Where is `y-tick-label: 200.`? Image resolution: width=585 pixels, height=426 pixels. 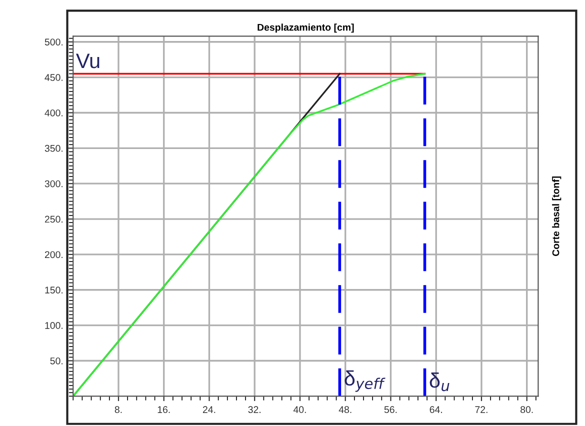 y-tick-label: 200. is located at coordinates (53, 254).